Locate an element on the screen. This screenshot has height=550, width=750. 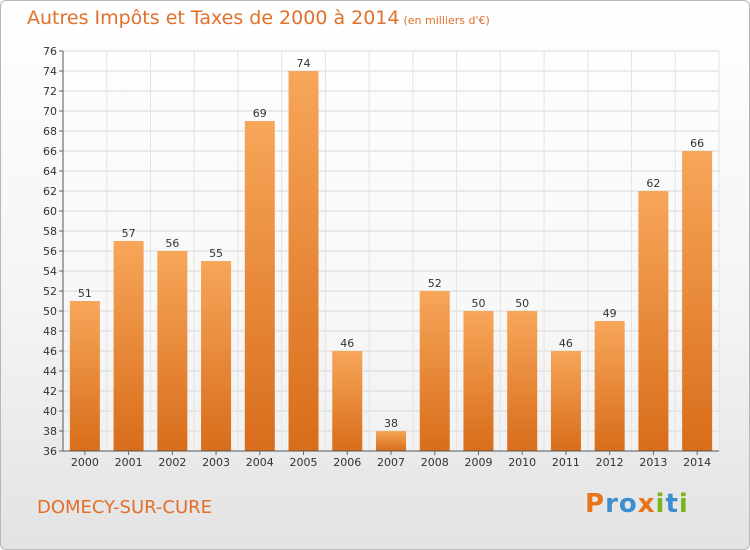
y-tick-label: 76 is located at coordinates (50, 51).